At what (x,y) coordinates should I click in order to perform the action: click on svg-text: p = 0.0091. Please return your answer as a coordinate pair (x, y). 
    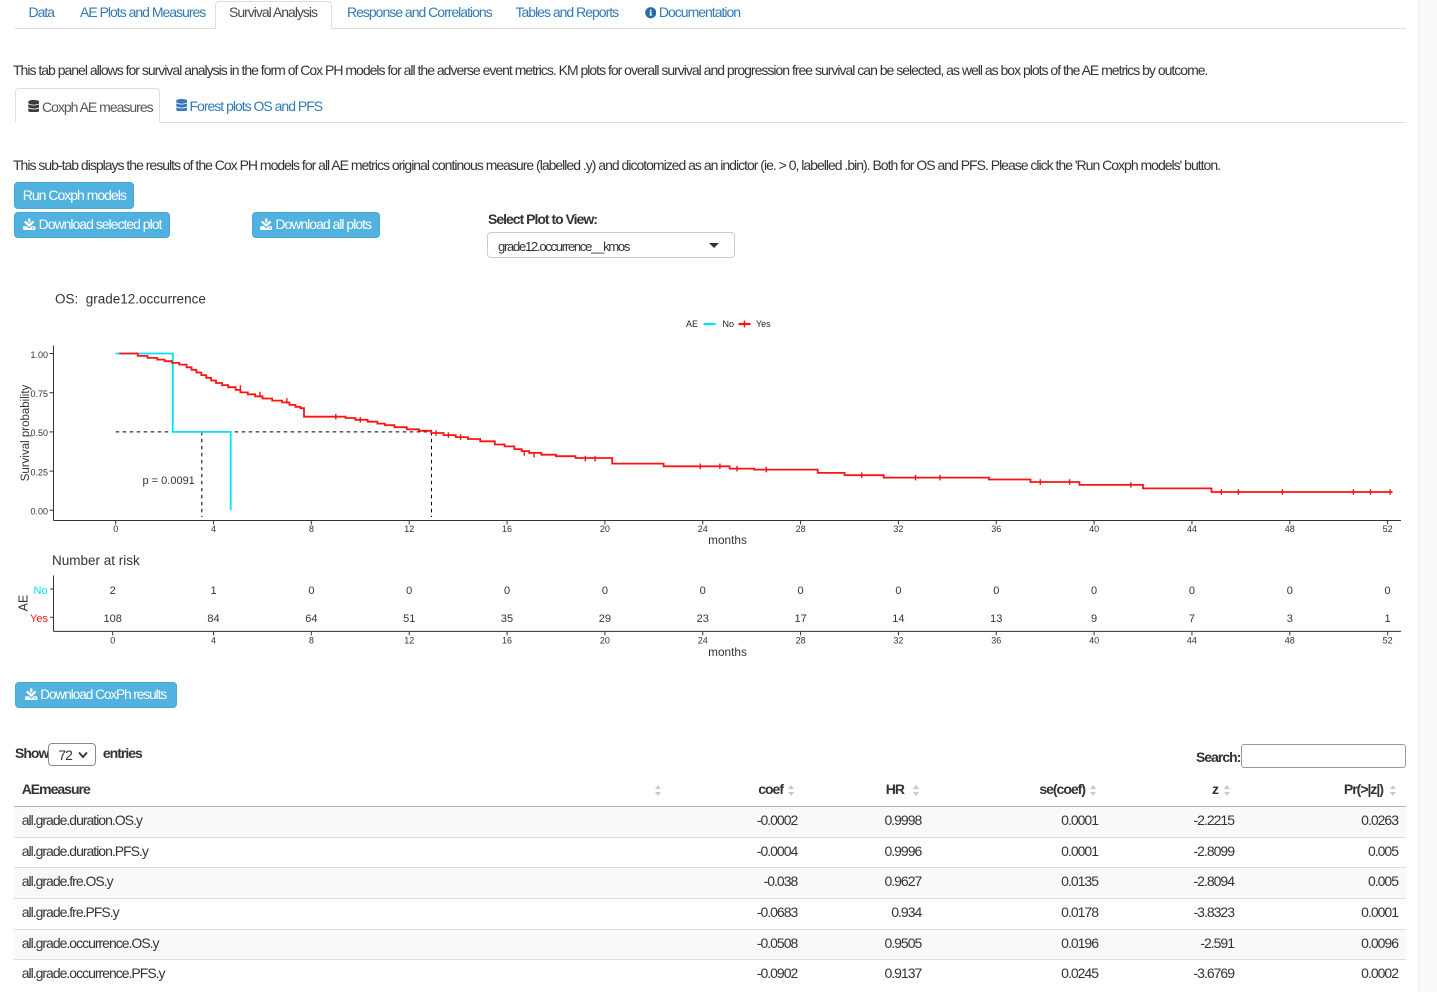
    Looking at the image, I should click on (169, 481).